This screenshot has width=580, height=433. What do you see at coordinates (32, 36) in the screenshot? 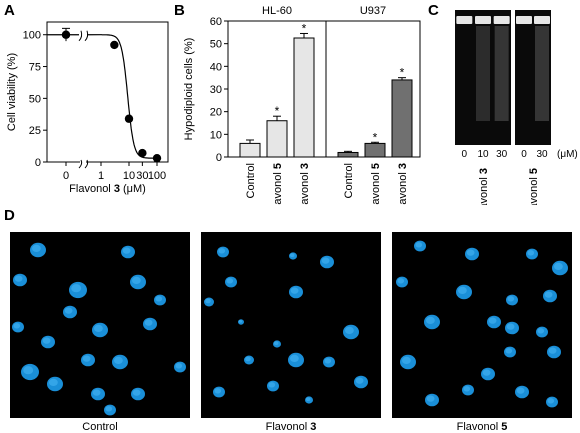
I see `y-tick-label: 100` at bounding box center [32, 36].